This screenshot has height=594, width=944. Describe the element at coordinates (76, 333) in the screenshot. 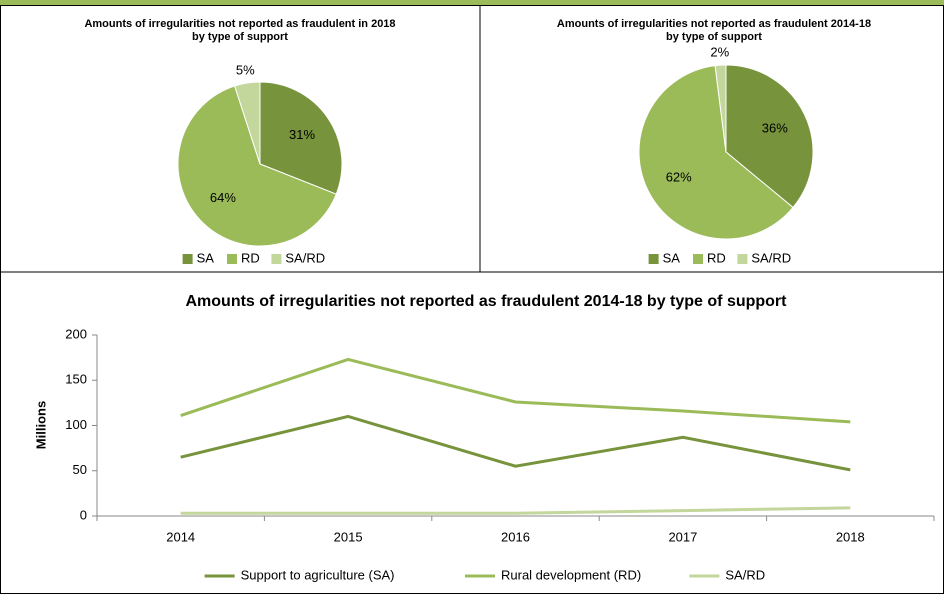

I see `y-tick-label: 200` at that location.